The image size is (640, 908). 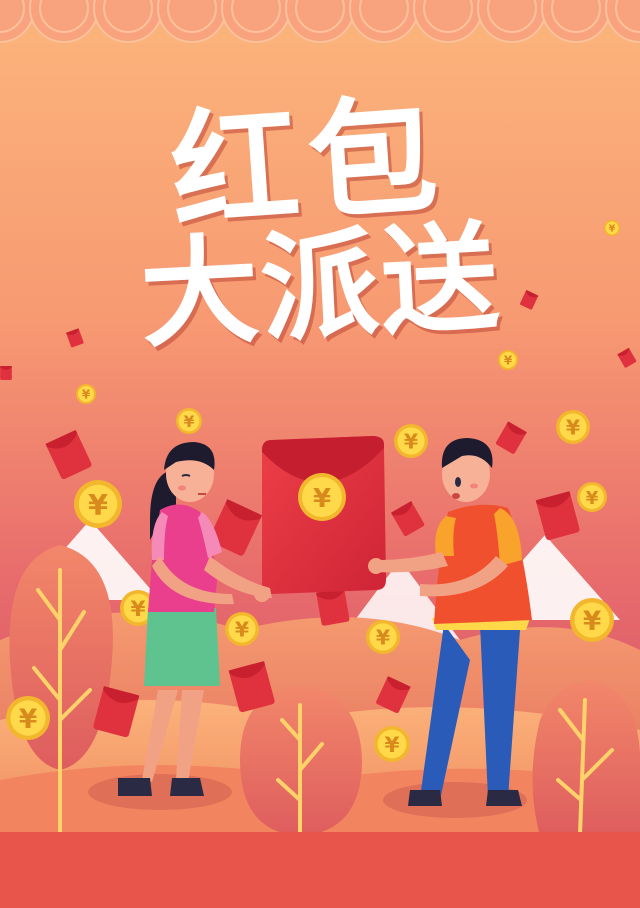 What do you see at coordinates (586, 758) in the screenshot?
I see `tree-right` at bounding box center [586, 758].